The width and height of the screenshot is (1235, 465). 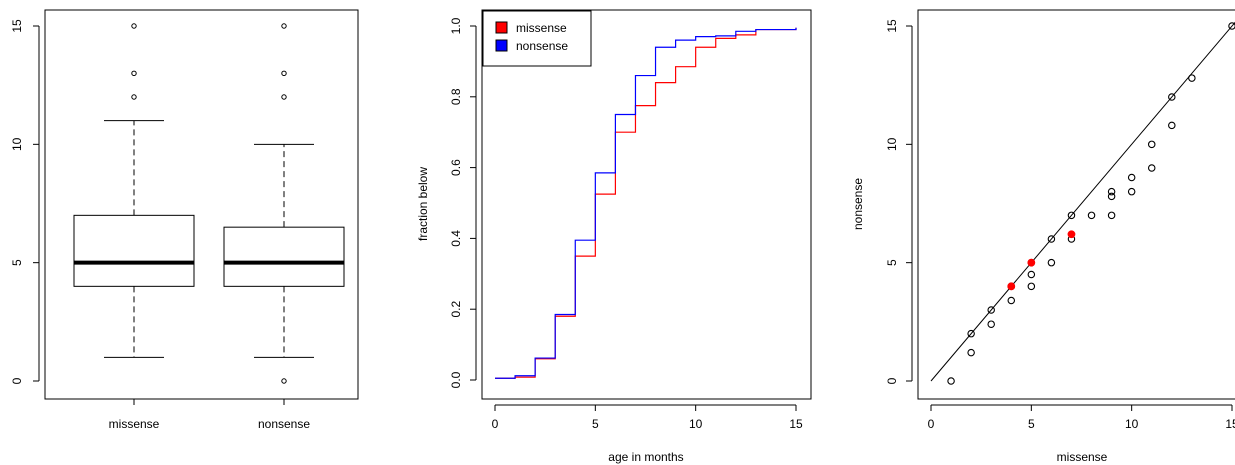 I want to click on y-axis-label: nonsense, so click(x=858, y=204).